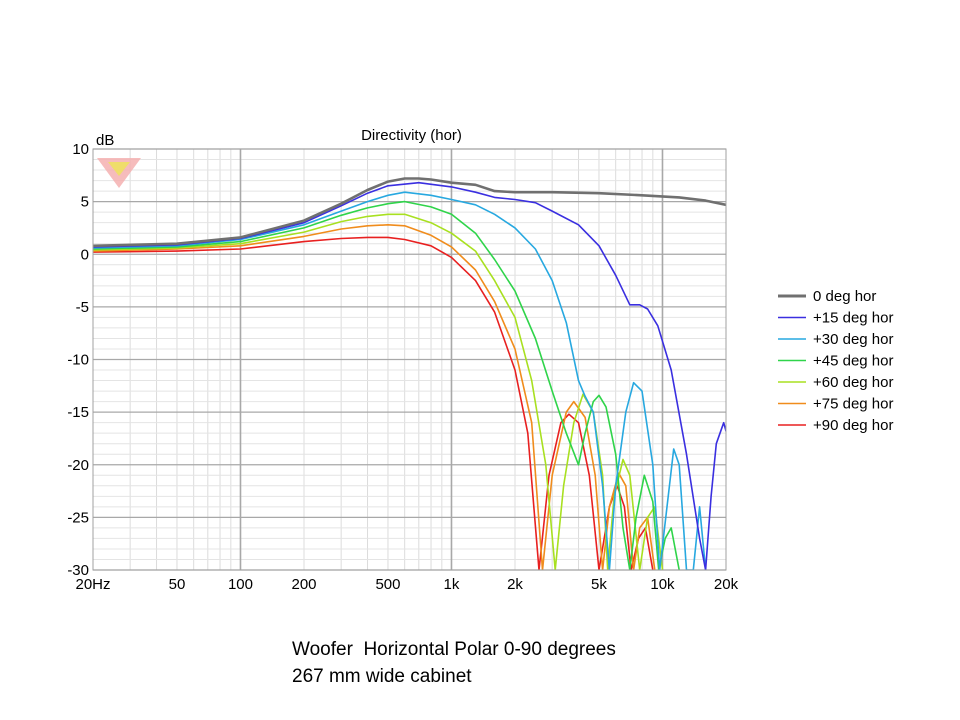 Image resolution: width=960 pixels, height=720 pixels. Describe the element at coordinates (406, 584) in the screenshot. I see `x-tick-labels: 20Hz 50 100 200 500 1k 2k 5k 10k 20k` at that location.